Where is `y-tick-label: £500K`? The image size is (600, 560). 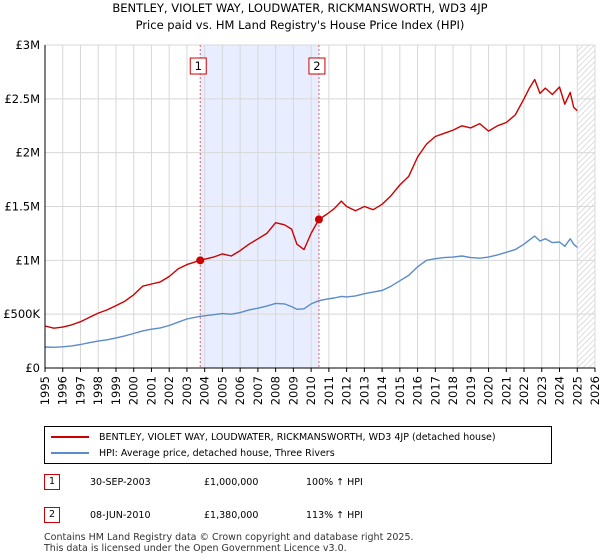 y-tick-label: £500K is located at coordinates (21, 314).